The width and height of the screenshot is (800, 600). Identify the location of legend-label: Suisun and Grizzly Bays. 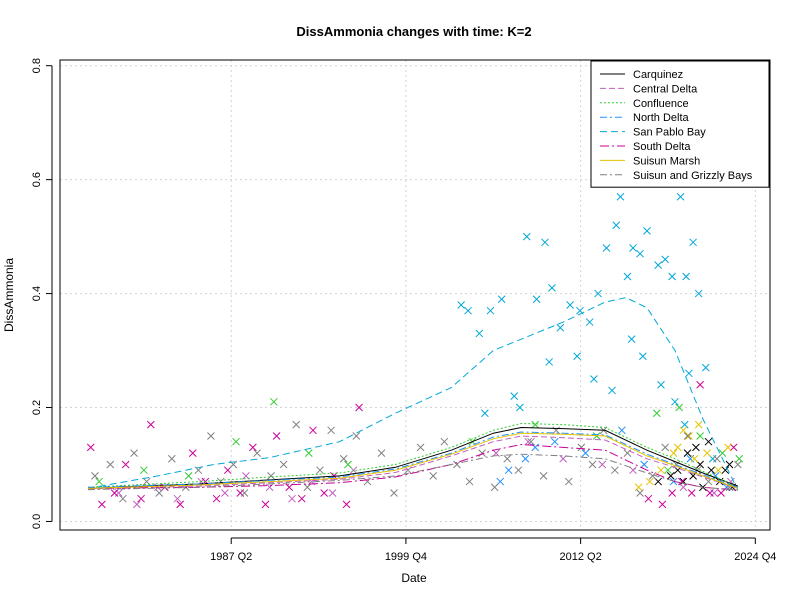
(693, 176).